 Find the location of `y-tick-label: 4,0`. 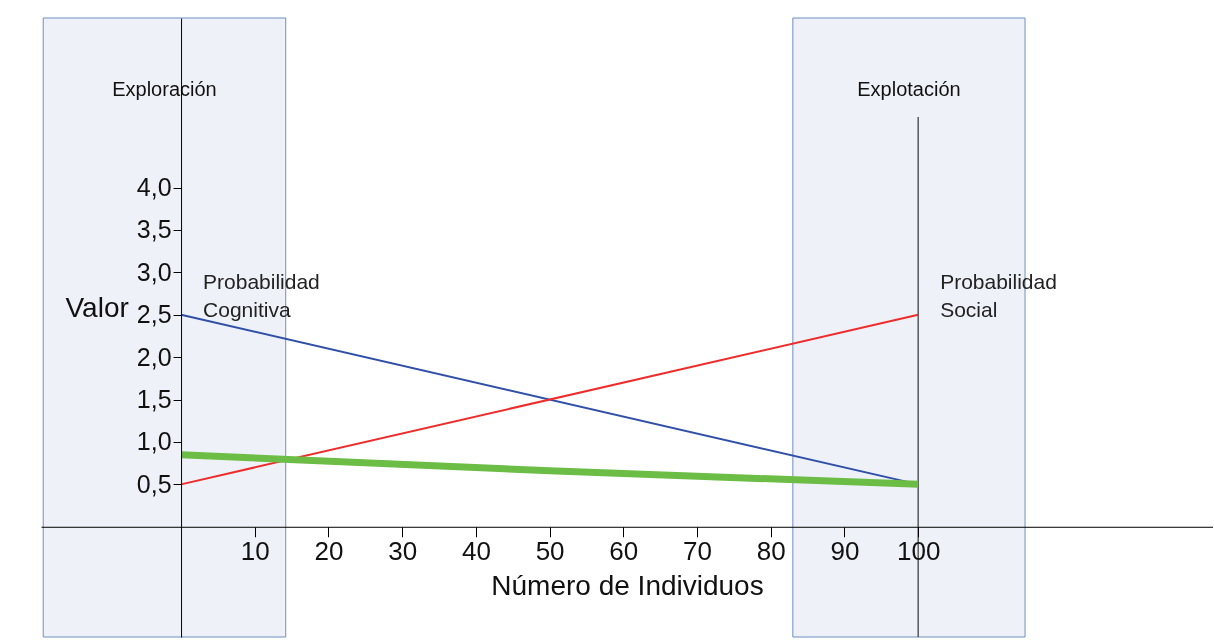

y-tick-label: 4,0 is located at coordinates (154, 187).